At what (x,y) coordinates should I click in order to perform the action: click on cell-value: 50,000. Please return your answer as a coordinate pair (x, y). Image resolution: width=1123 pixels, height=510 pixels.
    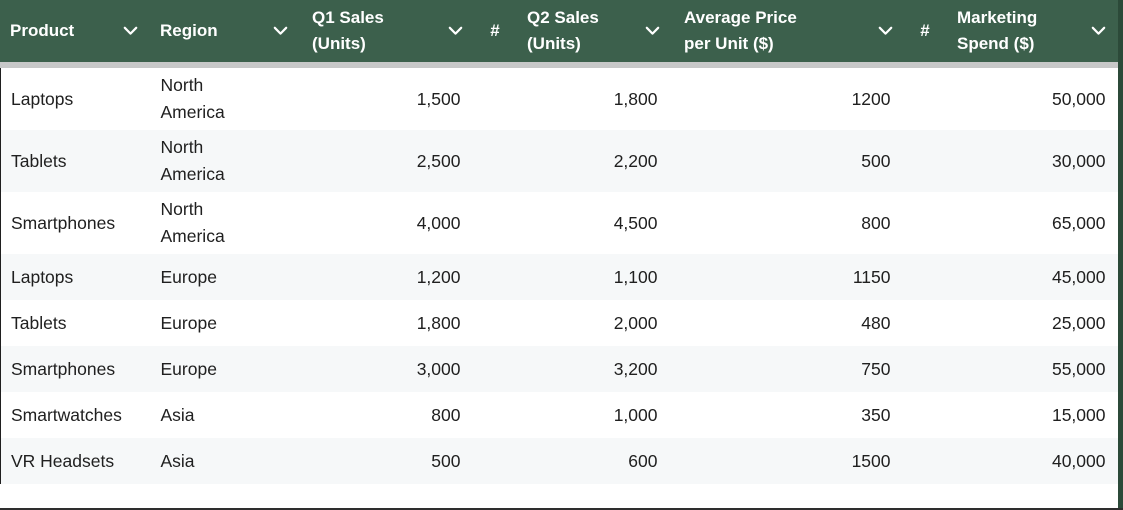
    Looking at the image, I should click on (1078, 98).